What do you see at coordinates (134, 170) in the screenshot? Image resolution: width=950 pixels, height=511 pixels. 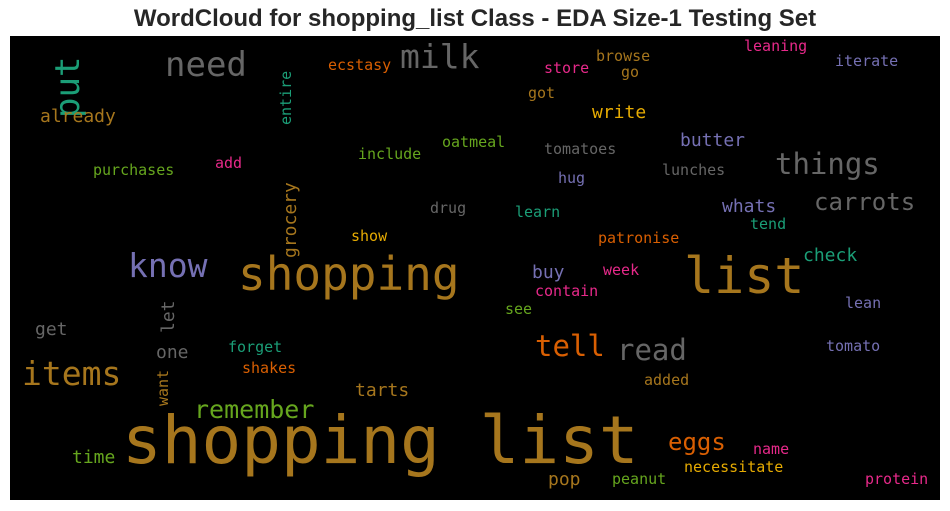 I see `word-purchases: purchases` at bounding box center [134, 170].